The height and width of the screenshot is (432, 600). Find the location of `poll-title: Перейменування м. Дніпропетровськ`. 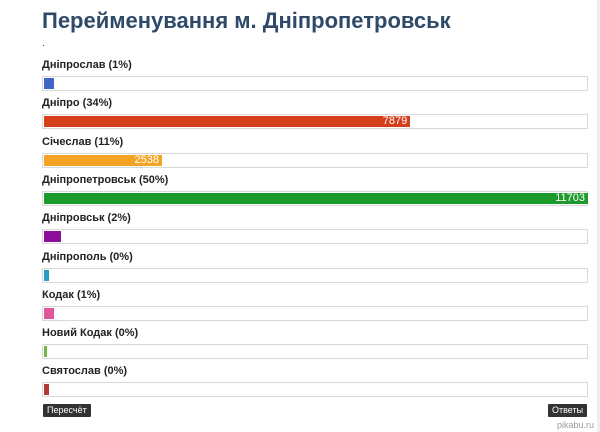

poll-title: Перейменування м. Дніпропетровськ is located at coordinates (246, 20).